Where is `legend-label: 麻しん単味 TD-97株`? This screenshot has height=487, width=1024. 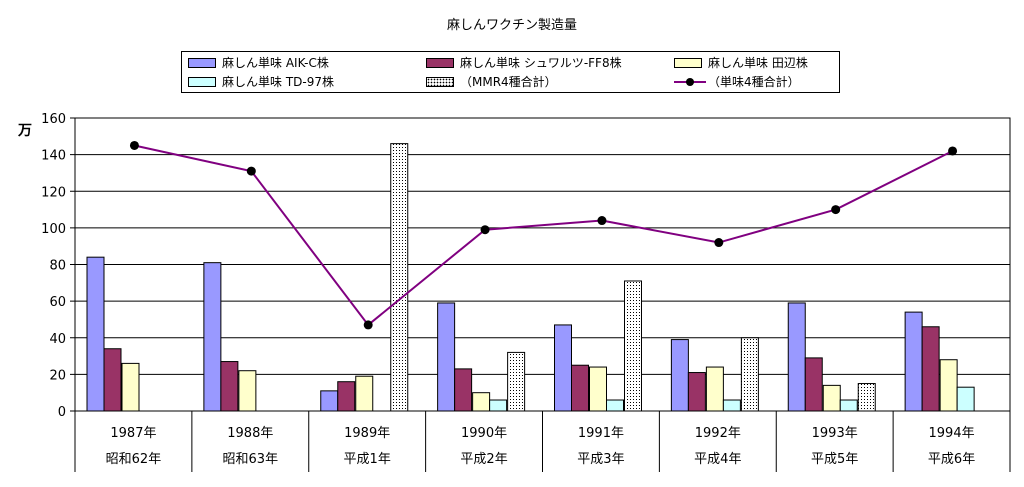 legend-label: 麻しん単味 TD-97株 is located at coordinates (278, 82).